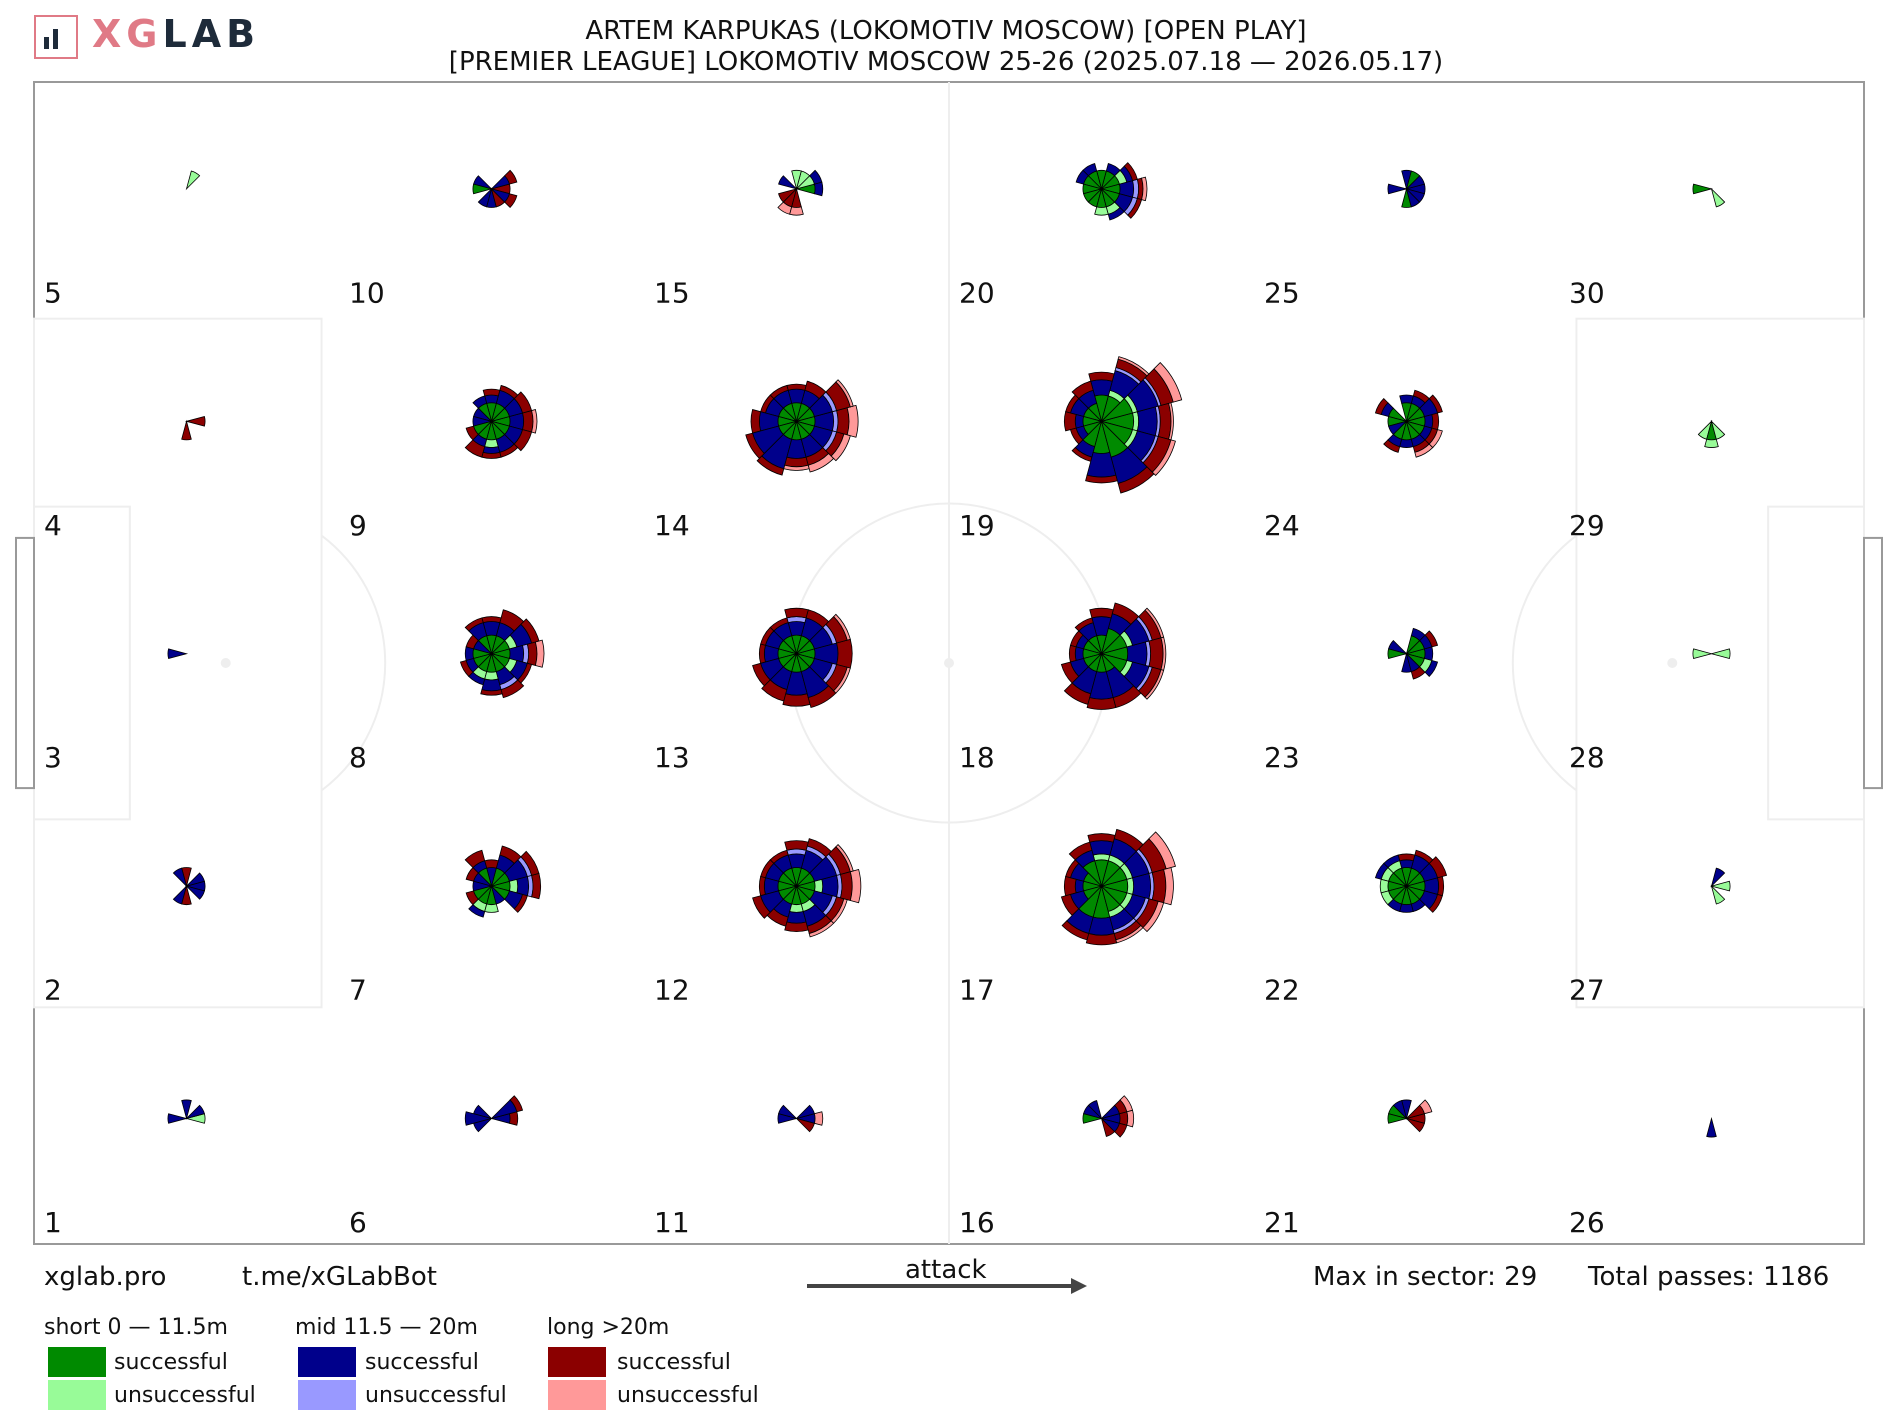  What do you see at coordinates (1415, 1125) in the screenshot?
I see `rose-wedge-z21-s11` at bounding box center [1415, 1125].